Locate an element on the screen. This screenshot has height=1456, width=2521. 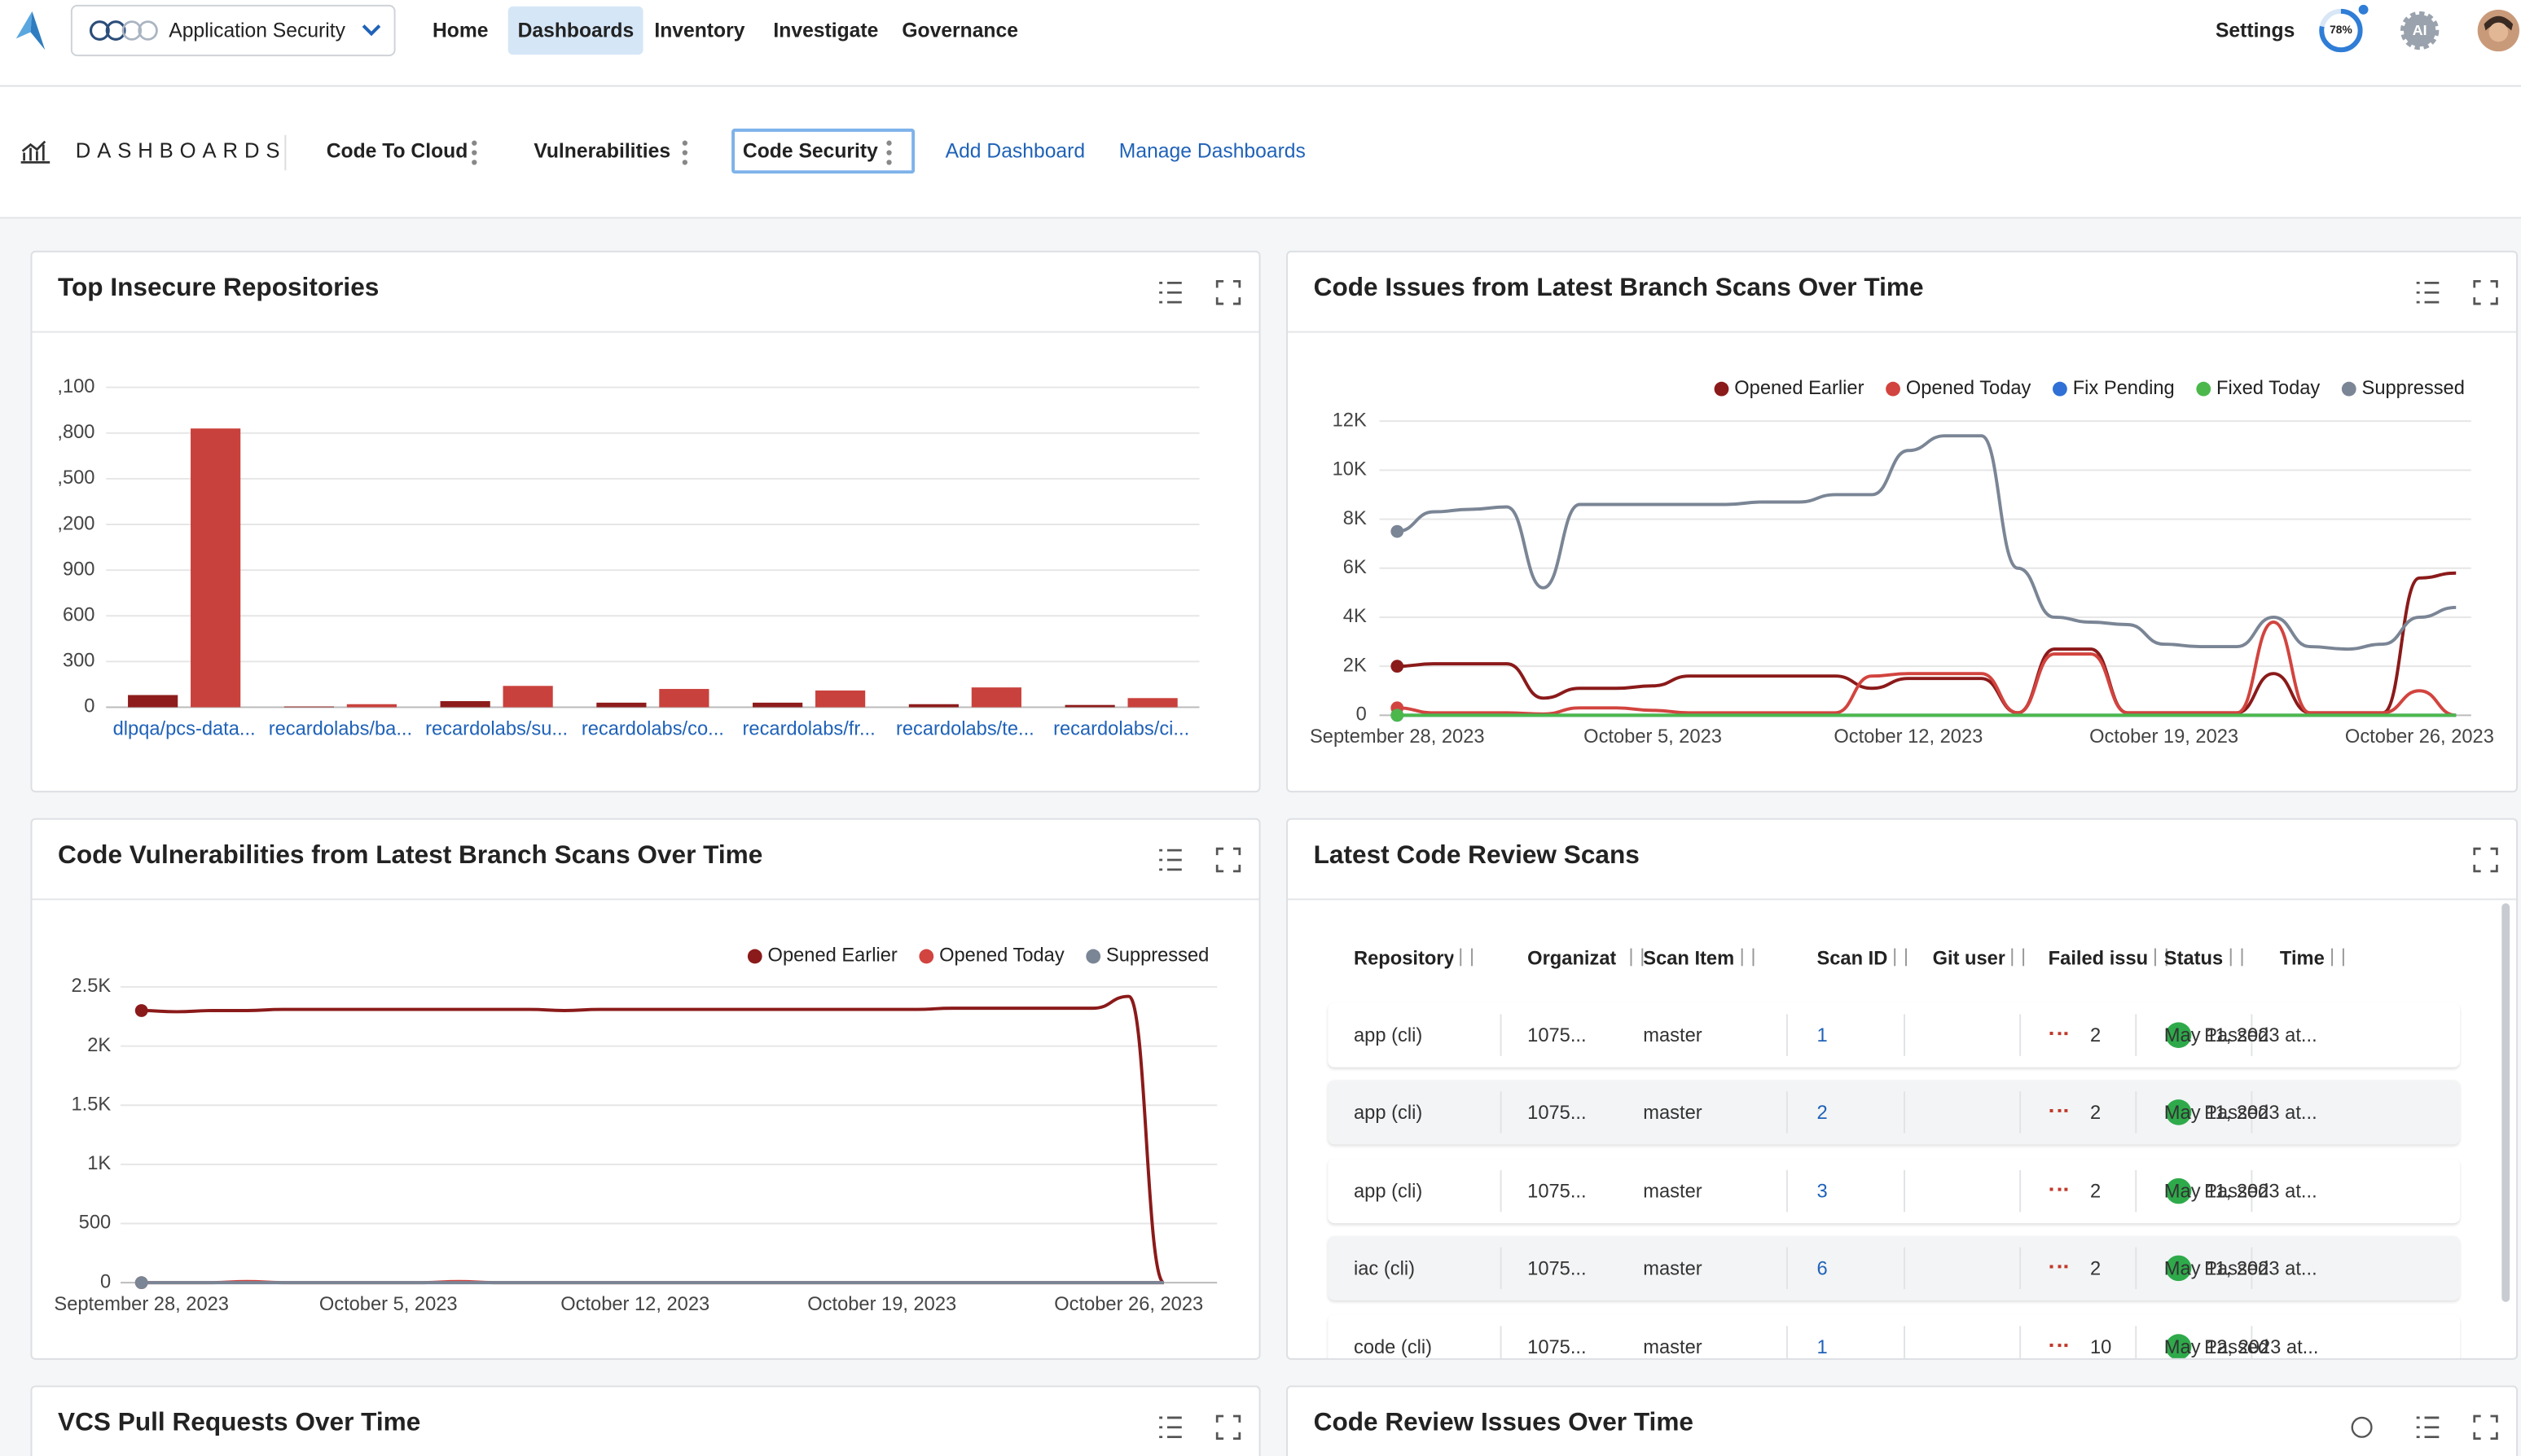
add-dashboard: Add Dashboard is located at coordinates (1015, 152).